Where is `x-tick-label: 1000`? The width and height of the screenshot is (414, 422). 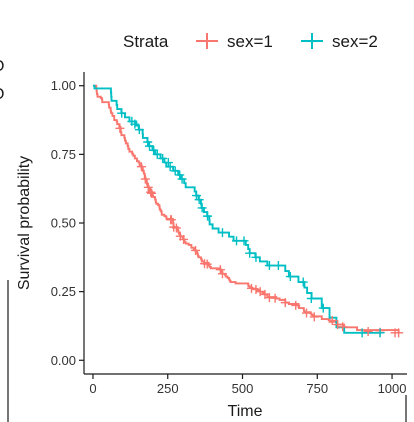 x-tick-label: 1000 is located at coordinates (392, 388).